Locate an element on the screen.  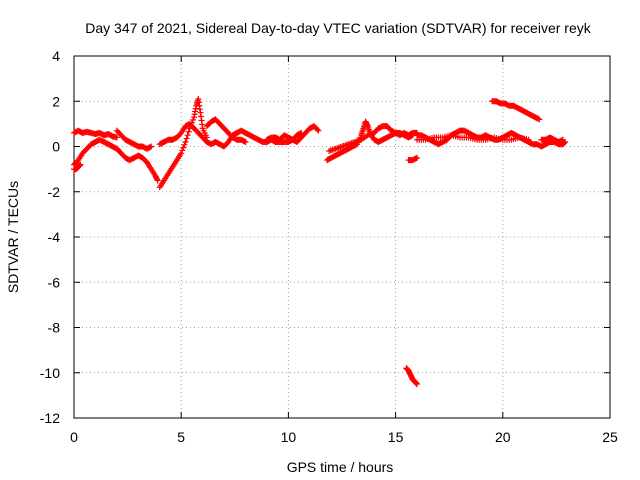
series-arc-j is located at coordinates (284, 136).